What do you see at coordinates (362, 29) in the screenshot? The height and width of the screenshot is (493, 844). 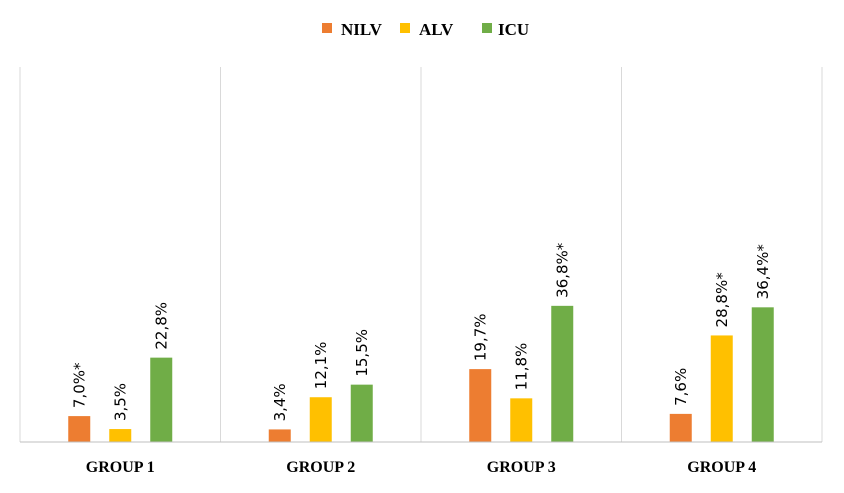 I see `legend-label-nilv: NILV` at bounding box center [362, 29].